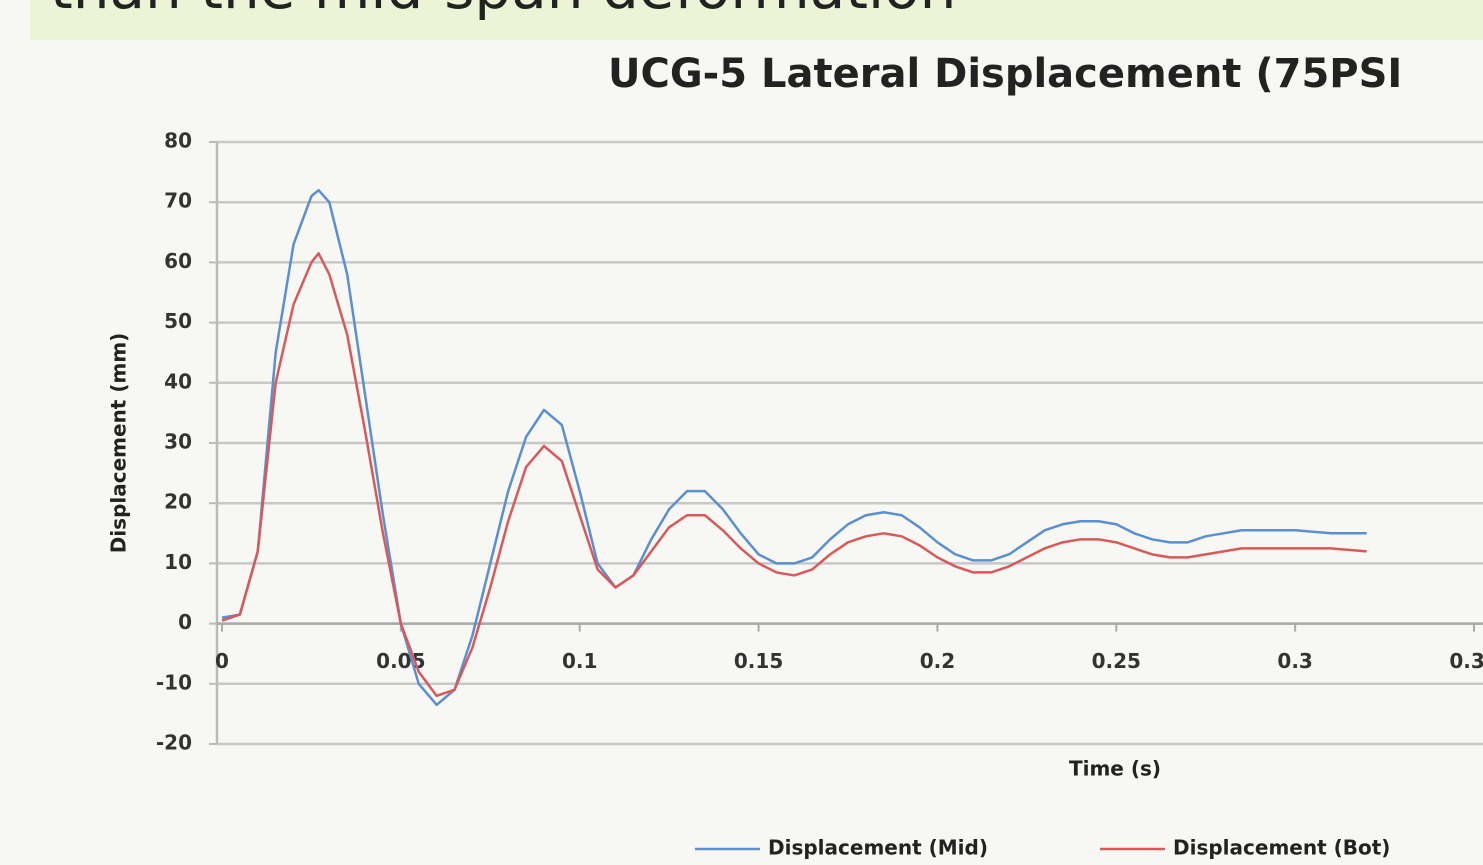  I want to click on chart-title: UCG-5 Lateral Displacement (75PSI, so click(1005, 74).